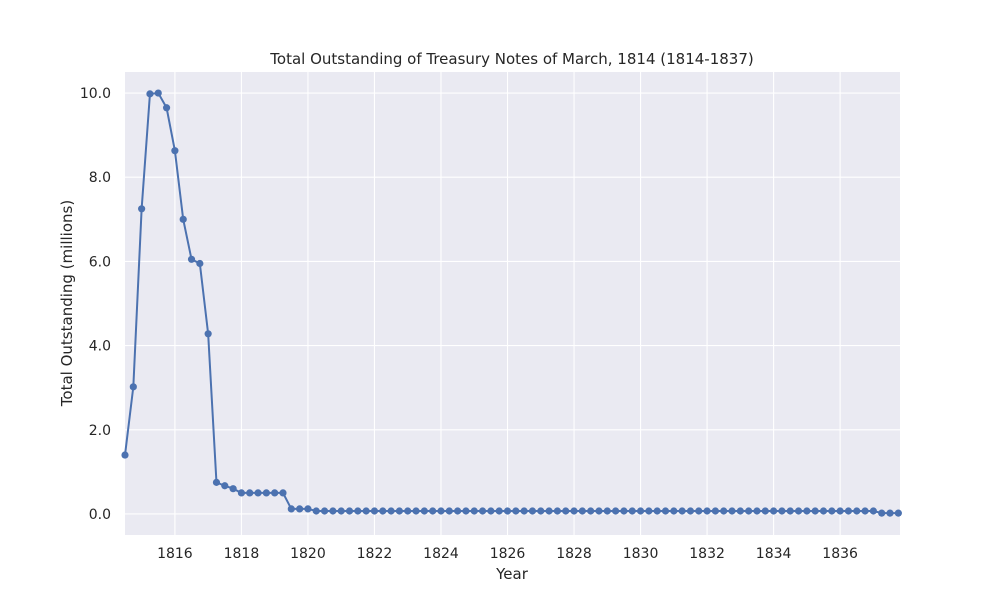 The width and height of the screenshot is (1000, 600). What do you see at coordinates (95, 94) in the screenshot?
I see `y-tick-label: 10.0` at bounding box center [95, 94].